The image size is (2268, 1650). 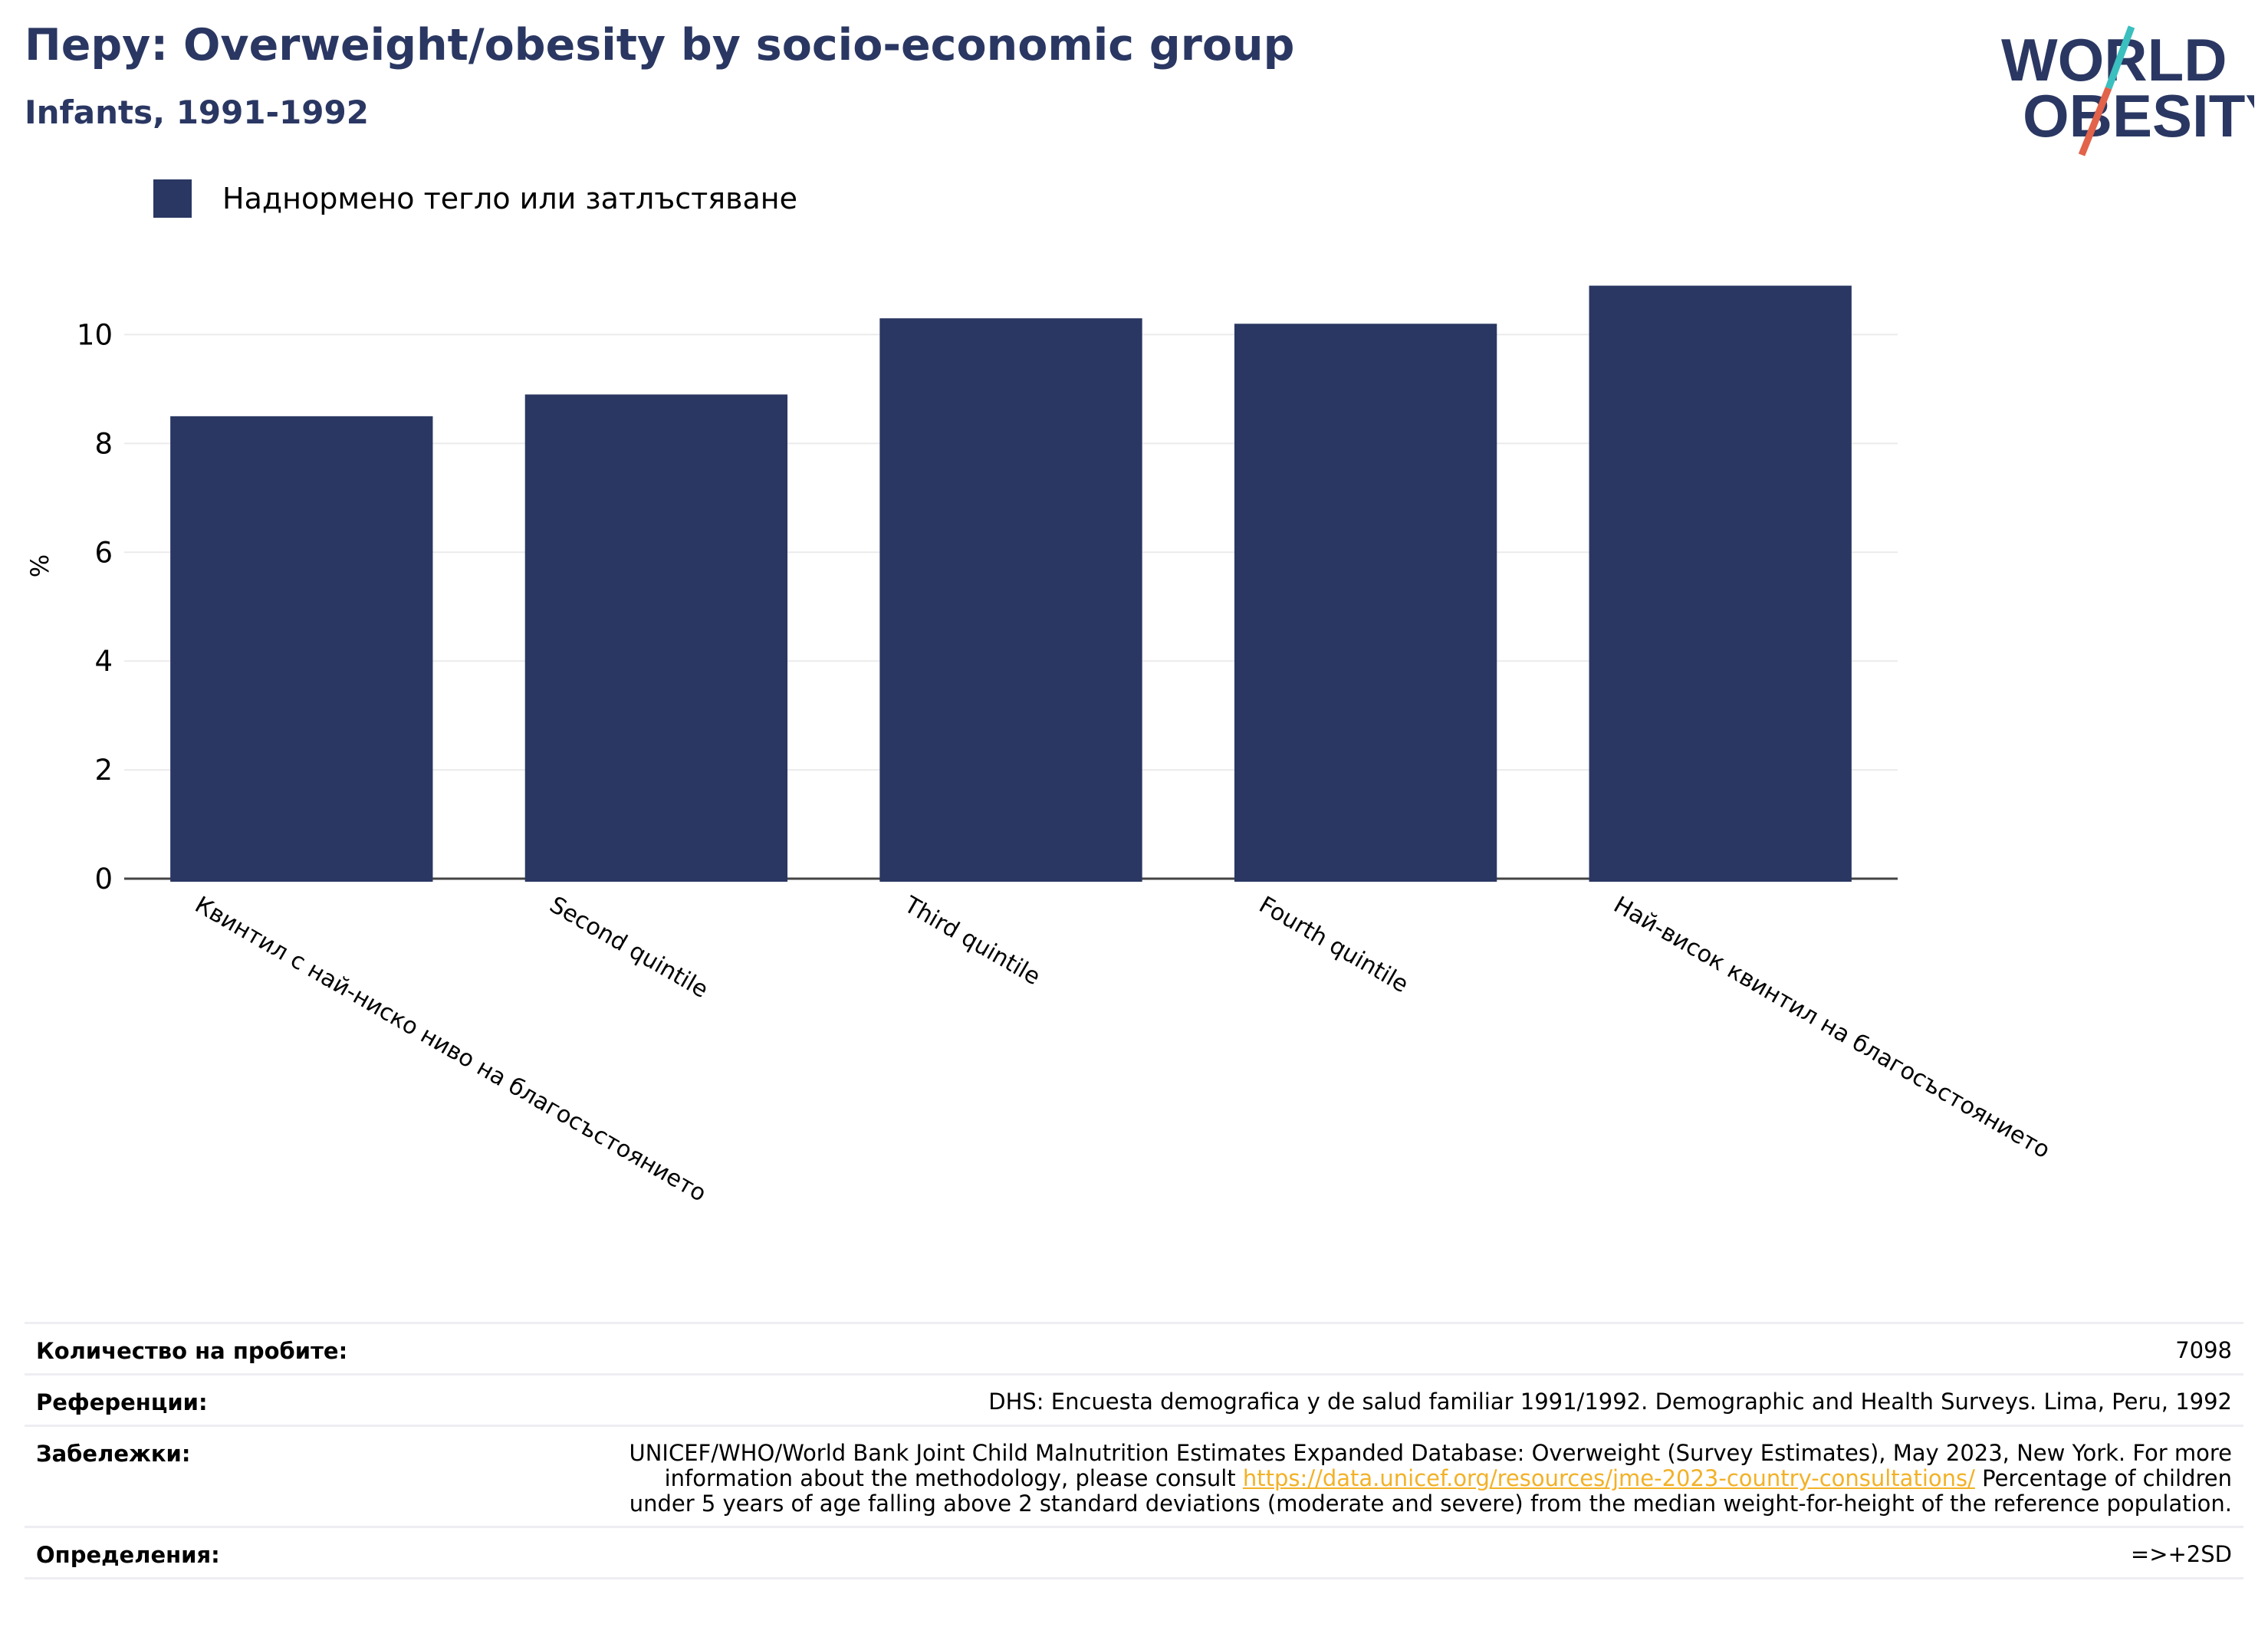 I want to click on footer-value: 7098, so click(x=2203, y=1350).